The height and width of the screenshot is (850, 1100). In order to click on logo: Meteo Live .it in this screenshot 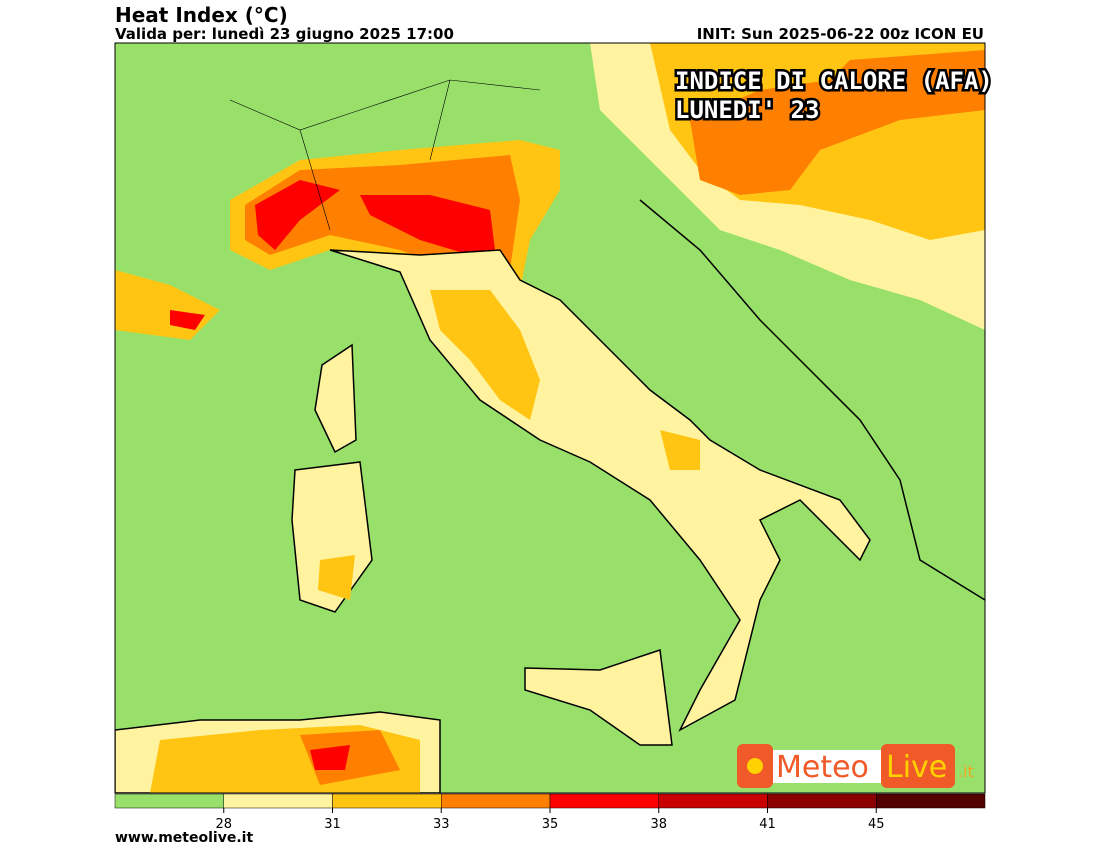, I will do `click(855, 766)`.